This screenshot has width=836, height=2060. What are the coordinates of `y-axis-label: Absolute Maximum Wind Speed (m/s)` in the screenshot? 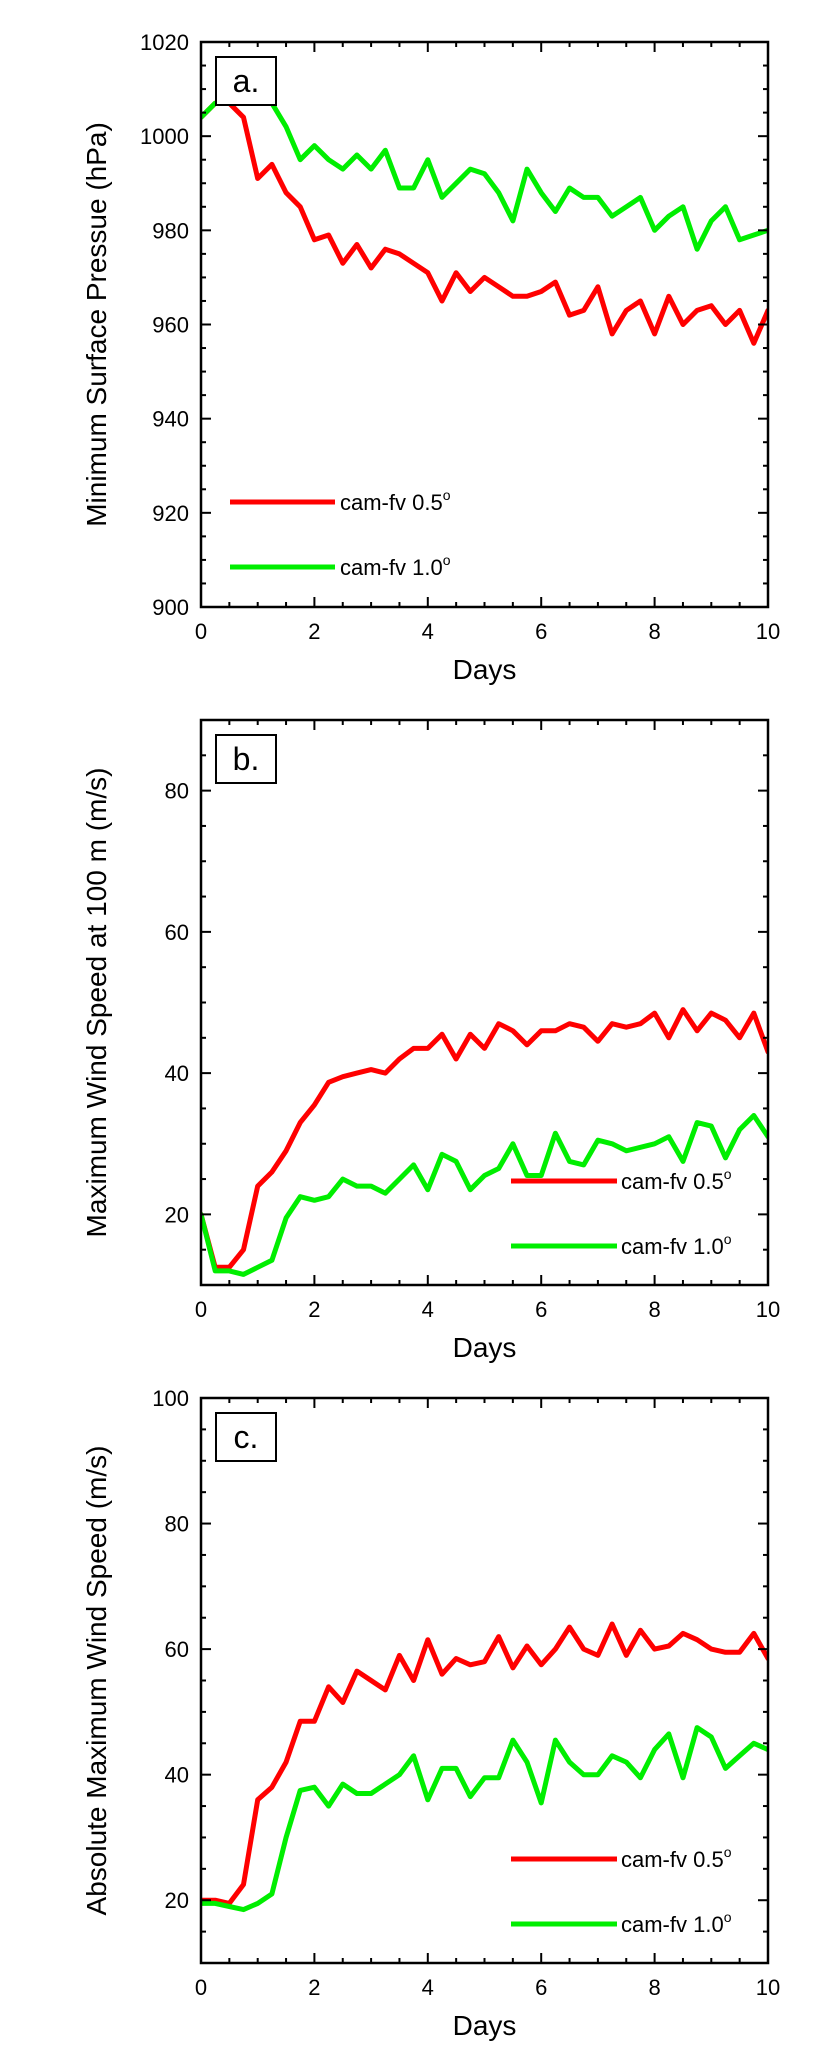 It's located at (96, 1681).